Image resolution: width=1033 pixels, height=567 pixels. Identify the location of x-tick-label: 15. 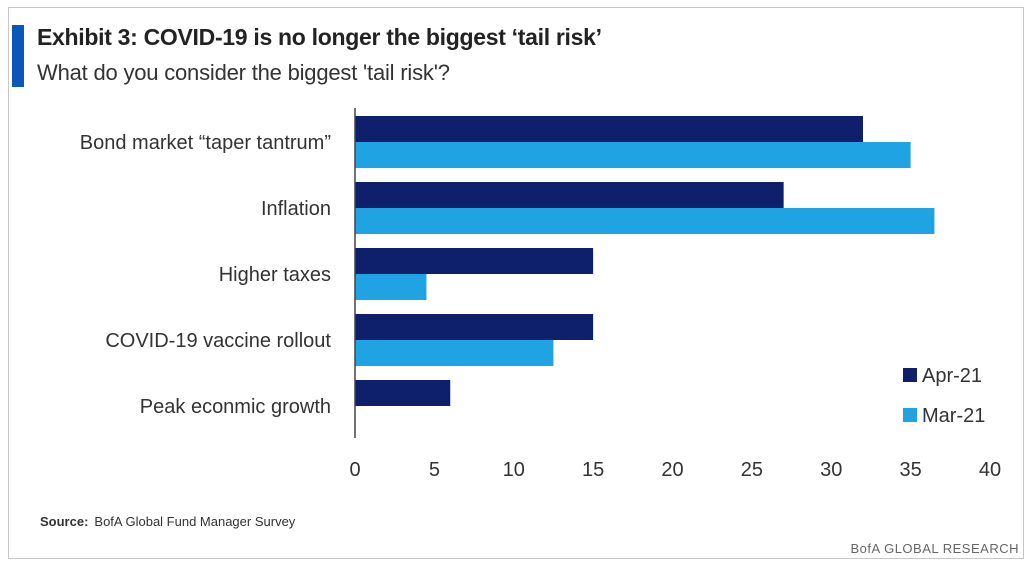
(593, 470).